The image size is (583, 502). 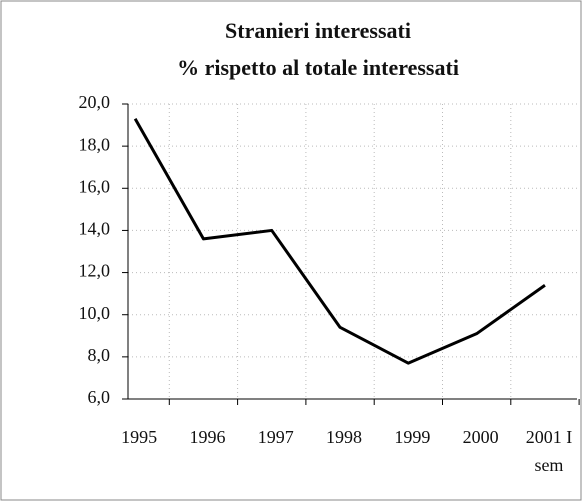 I want to click on y-tick-label: 16,0, so click(x=95, y=186).